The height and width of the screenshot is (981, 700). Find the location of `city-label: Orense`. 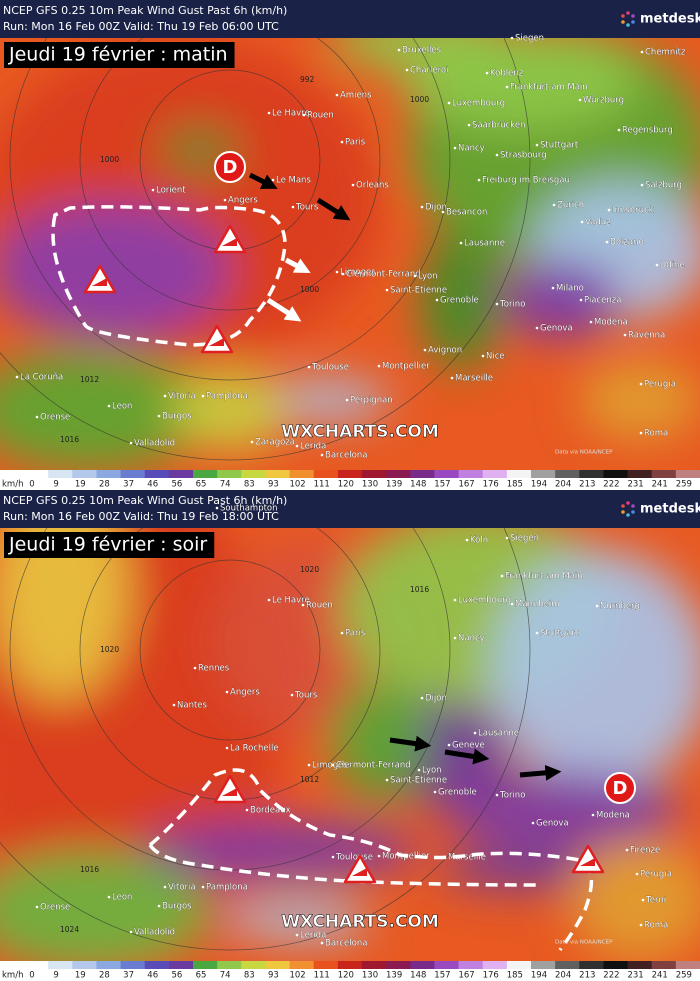

city-label: Orense is located at coordinates (55, 418).